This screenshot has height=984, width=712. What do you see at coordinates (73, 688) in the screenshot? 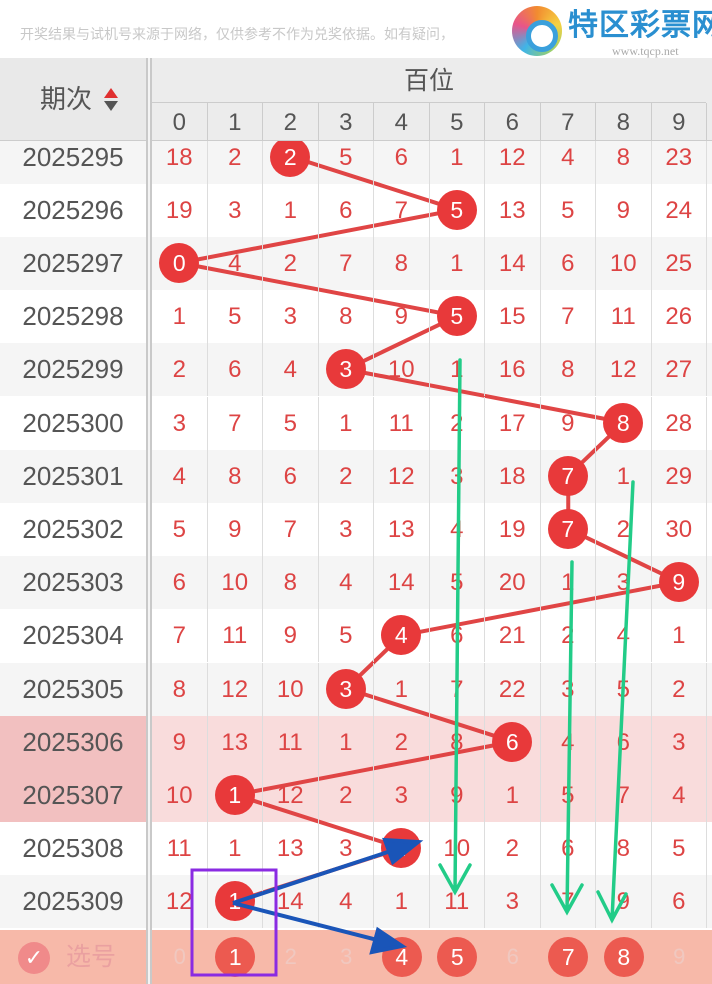
I see `issue-number: 2025305` at bounding box center [73, 688].